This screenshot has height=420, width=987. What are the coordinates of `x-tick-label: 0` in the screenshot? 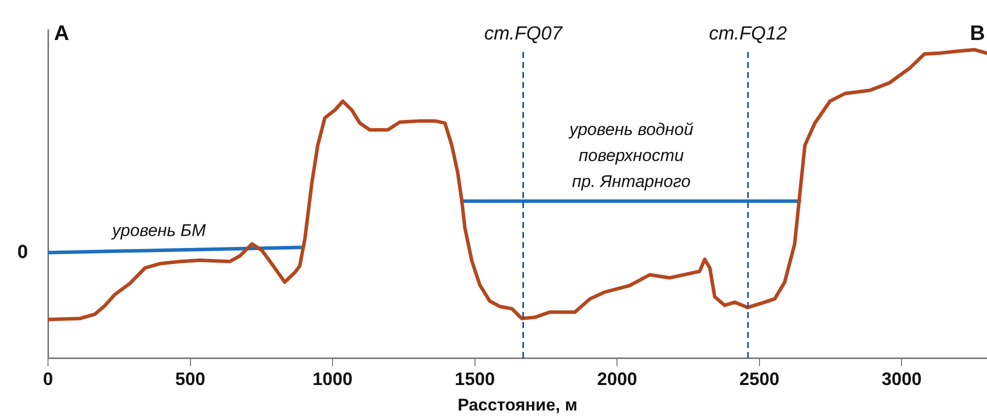 It's located at (48, 378).